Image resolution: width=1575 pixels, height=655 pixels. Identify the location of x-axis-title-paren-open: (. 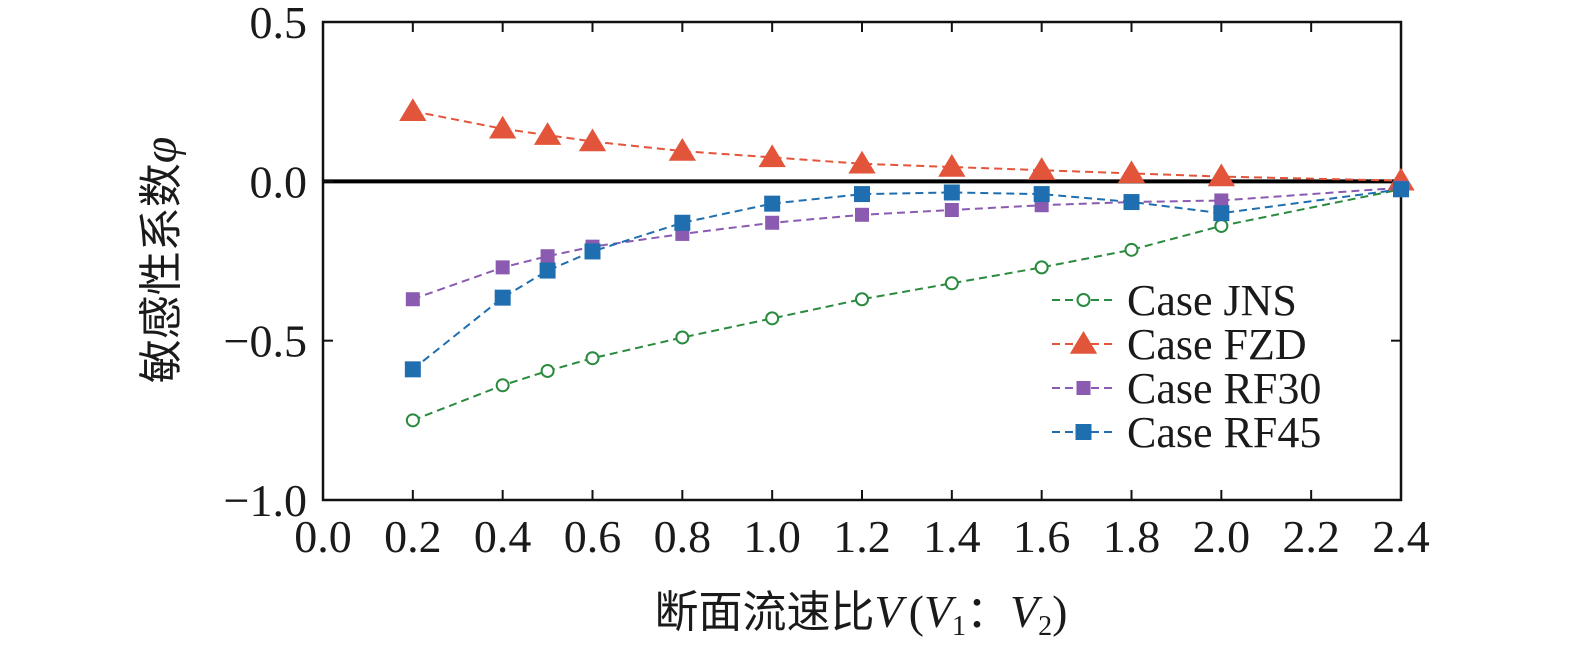
(916, 611).